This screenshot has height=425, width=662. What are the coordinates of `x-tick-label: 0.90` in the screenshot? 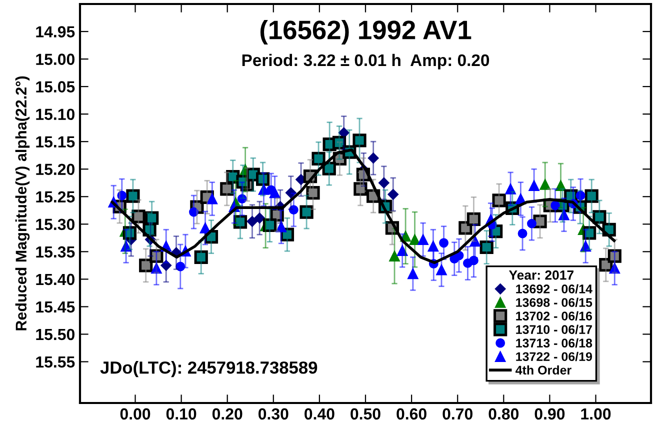 It's located at (549, 414).